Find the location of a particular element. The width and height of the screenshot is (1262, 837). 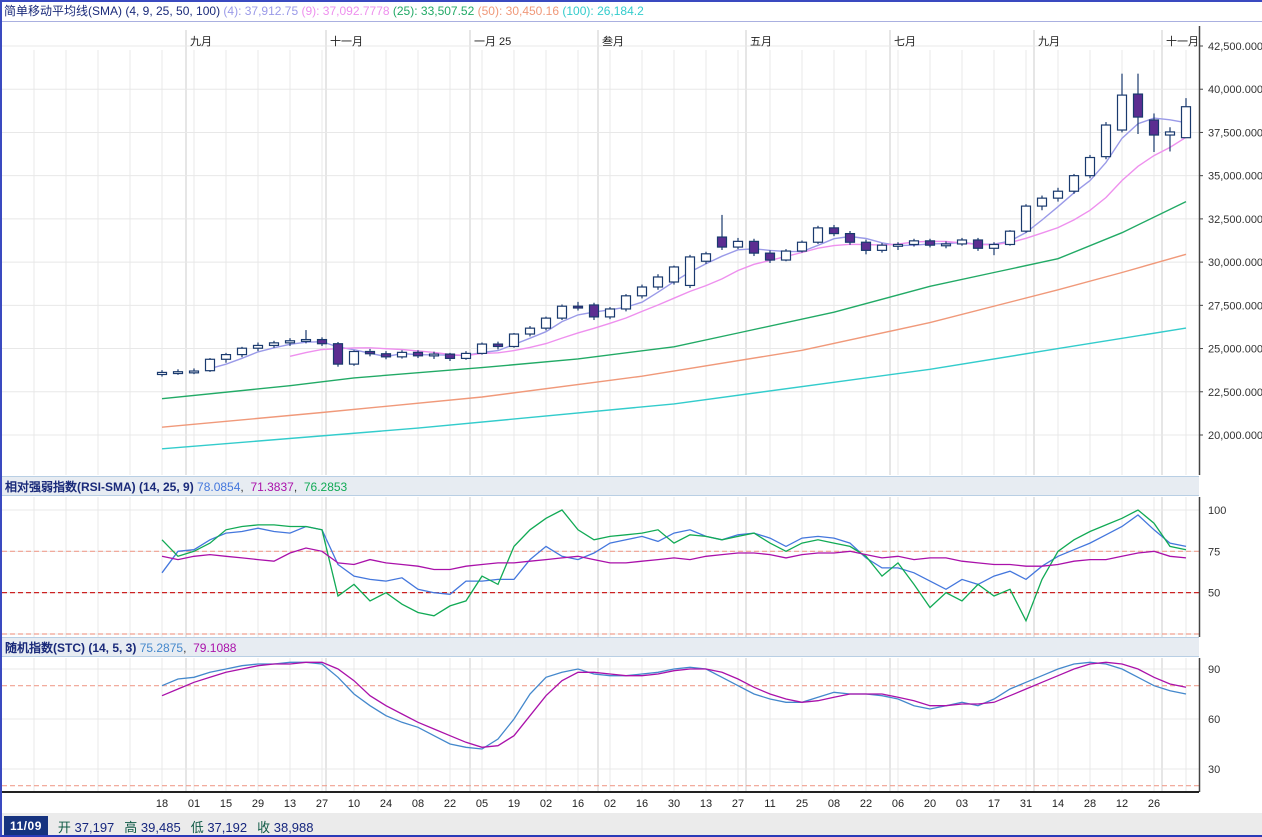

day-label: 01 is located at coordinates (194, 804).